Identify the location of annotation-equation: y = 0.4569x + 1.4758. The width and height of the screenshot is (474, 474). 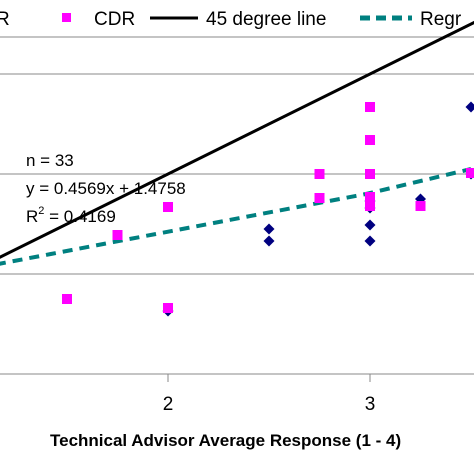
(106, 188).